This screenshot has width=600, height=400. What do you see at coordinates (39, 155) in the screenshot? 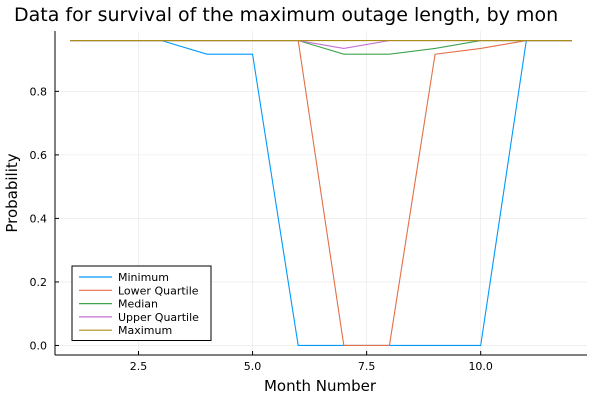
I see `y-tick-label: 0.6` at bounding box center [39, 155].